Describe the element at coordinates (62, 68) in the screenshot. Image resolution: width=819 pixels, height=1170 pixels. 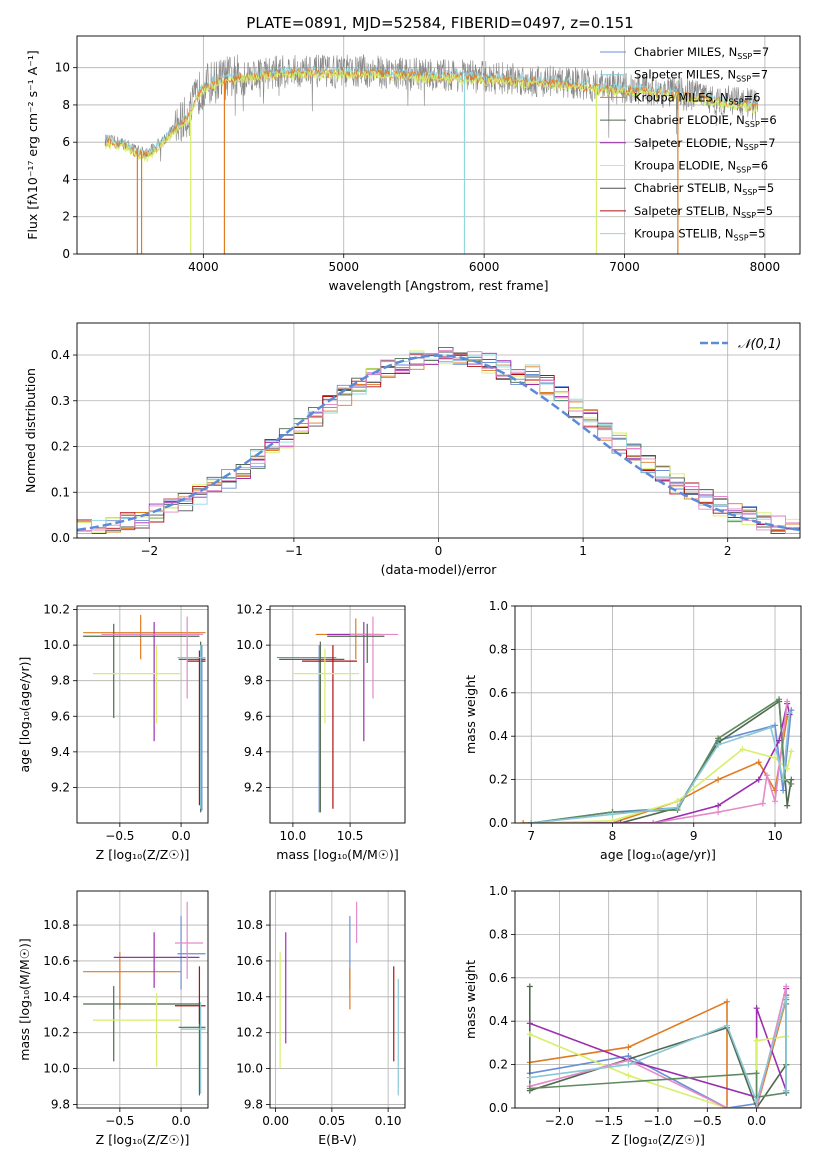
I see `y-tick-label: 10` at that location.